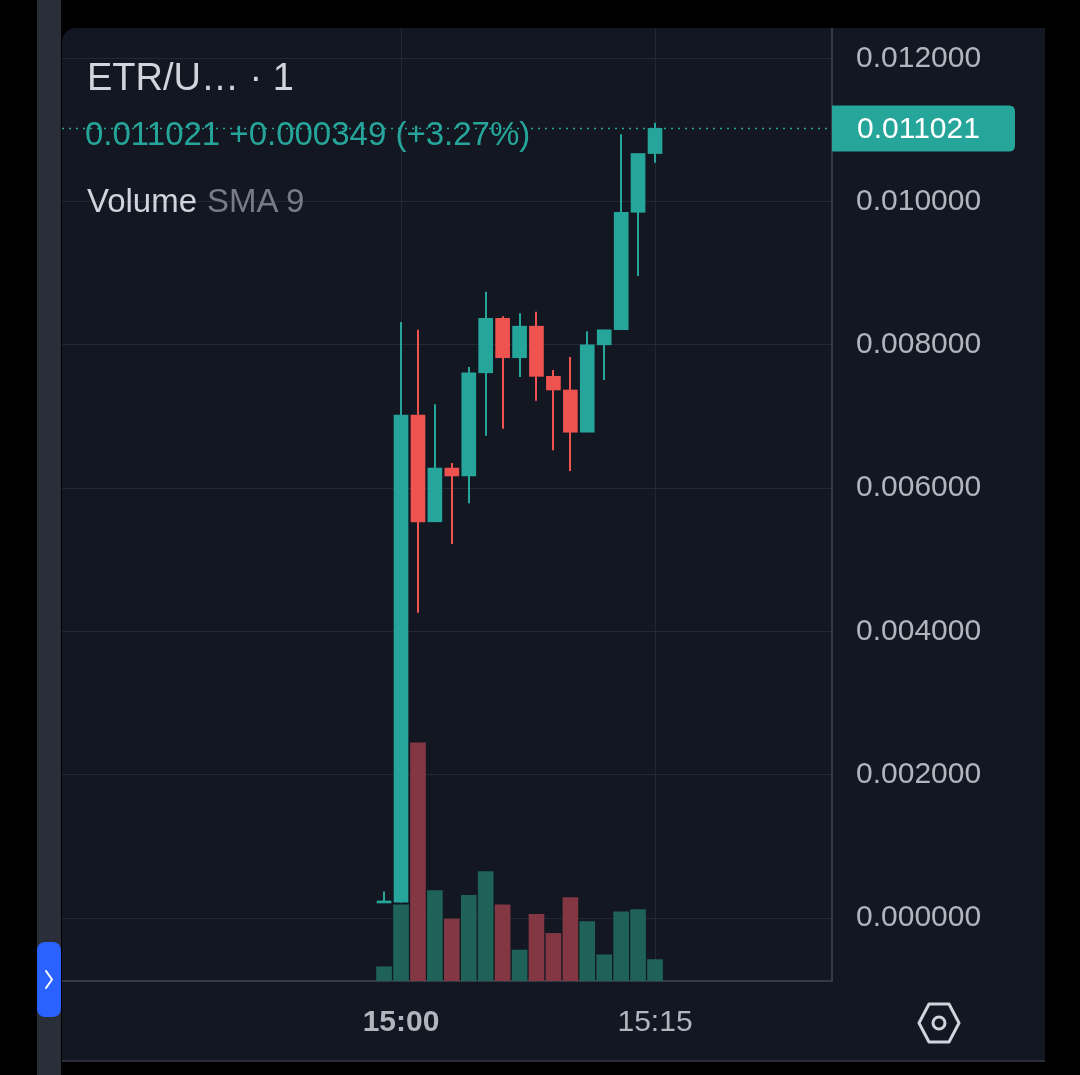 This screenshot has height=1075, width=1080. I want to click on y-tick-label: 0.010000, so click(919, 199).